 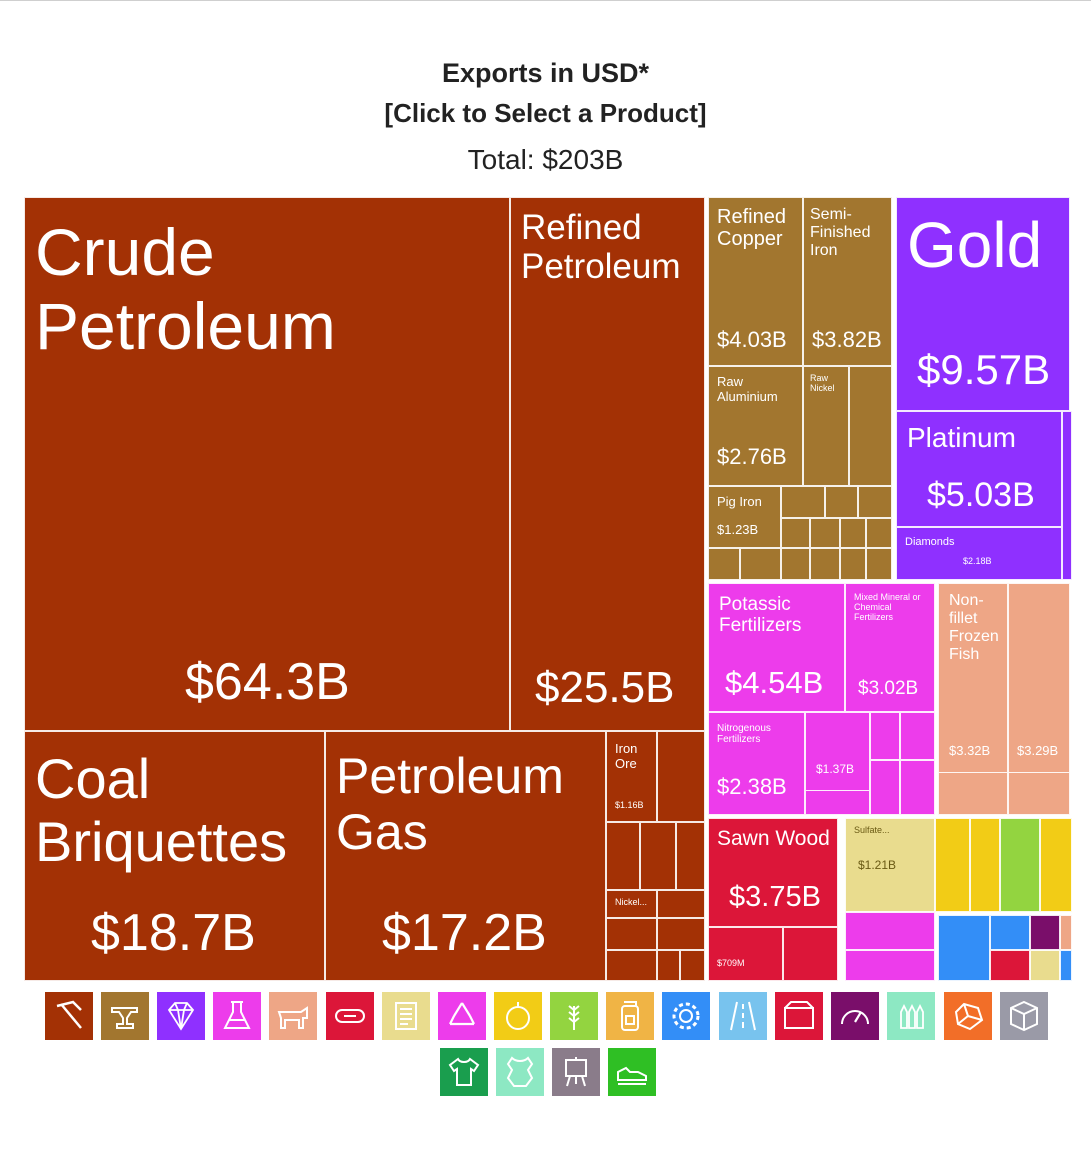 I want to click on tile-value: $3.02B, so click(x=888, y=688).